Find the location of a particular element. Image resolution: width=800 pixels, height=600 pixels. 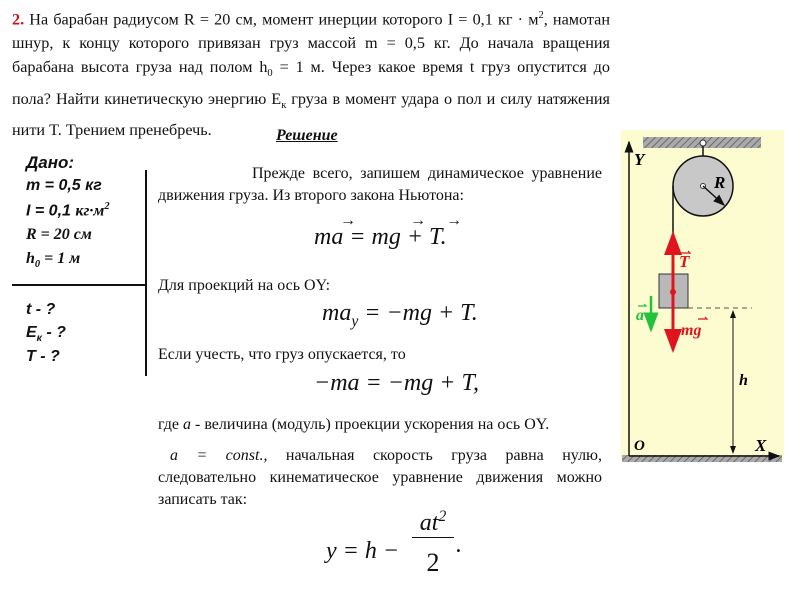

height-label: h is located at coordinates (743, 380).